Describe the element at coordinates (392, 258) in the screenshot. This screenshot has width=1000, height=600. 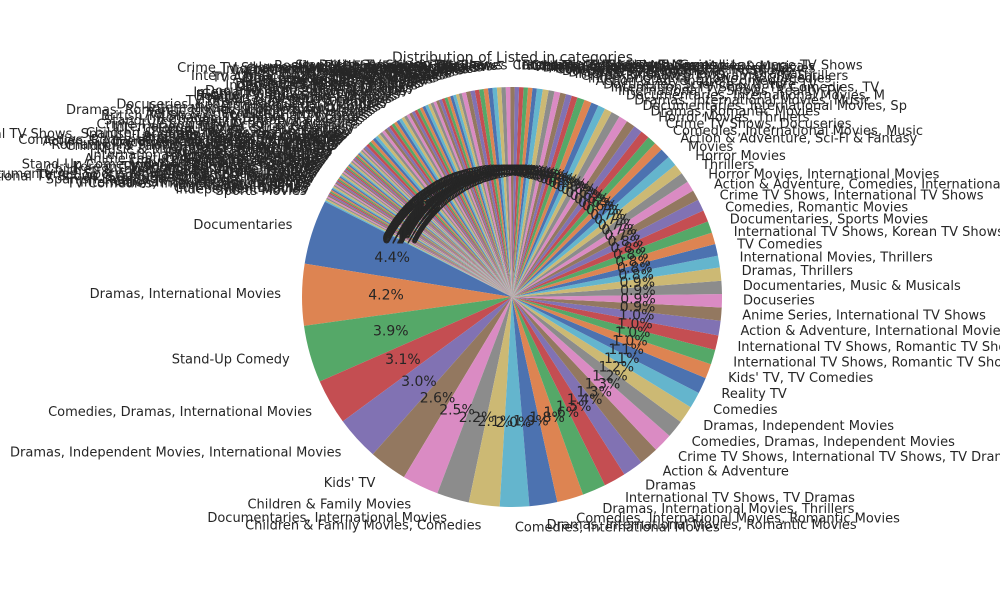
I see `slice-percent-label: 4.4%` at that location.